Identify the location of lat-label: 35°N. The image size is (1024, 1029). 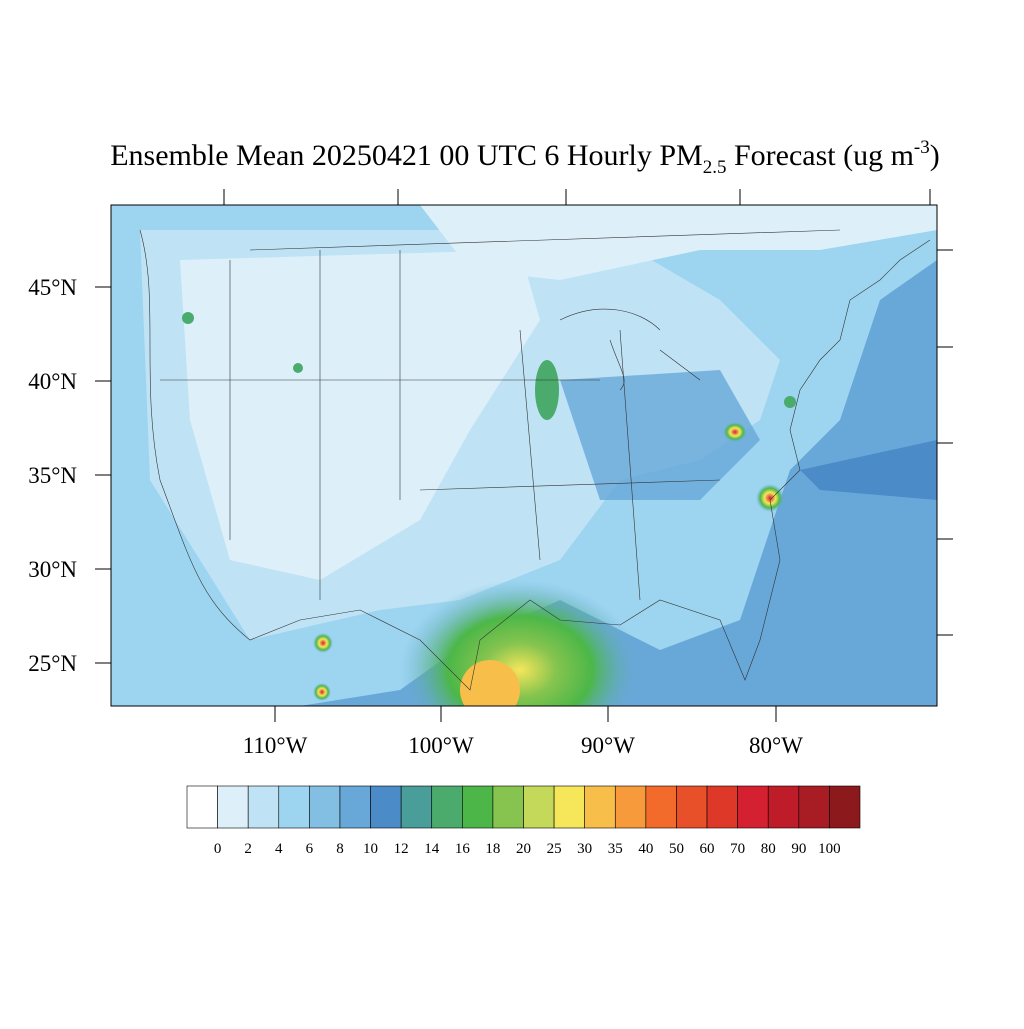
(52, 475).